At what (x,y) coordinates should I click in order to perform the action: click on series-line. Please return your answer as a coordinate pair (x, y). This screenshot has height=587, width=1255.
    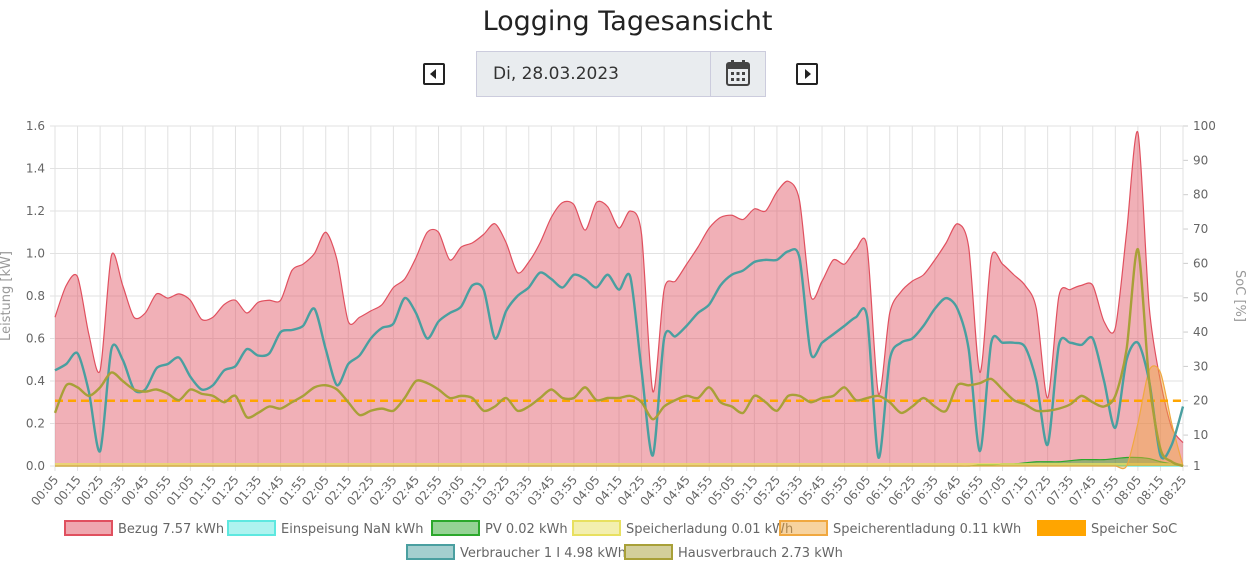
    Looking at the image, I should click on (619, 461).